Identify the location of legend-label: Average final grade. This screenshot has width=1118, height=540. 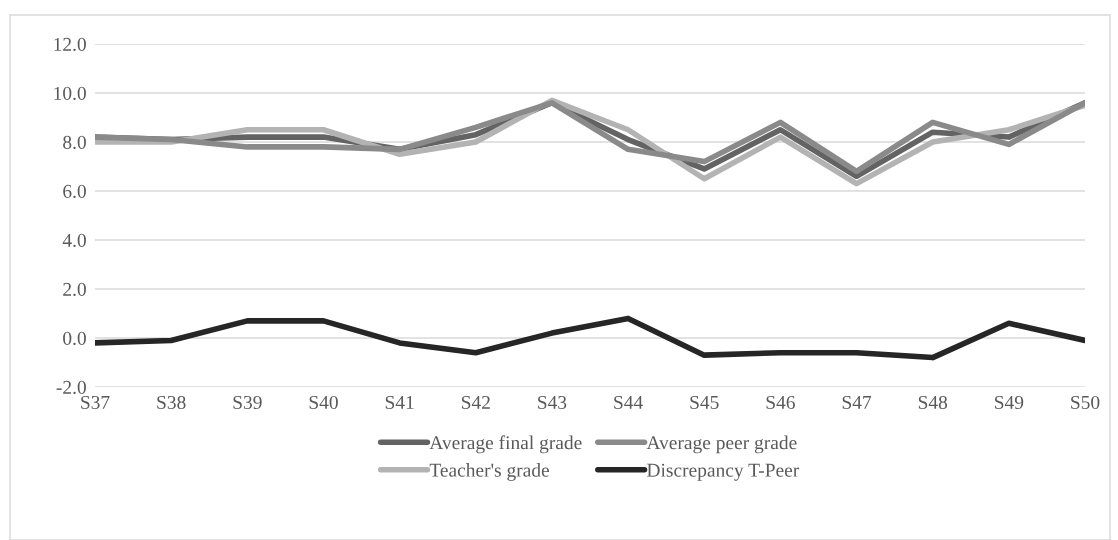
(505, 444).